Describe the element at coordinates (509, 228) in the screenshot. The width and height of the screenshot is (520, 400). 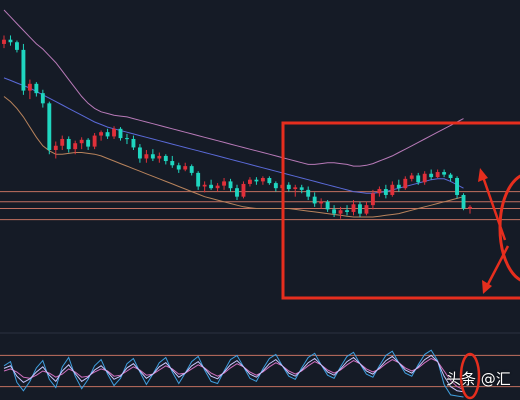
I see `highlight-circle` at that location.